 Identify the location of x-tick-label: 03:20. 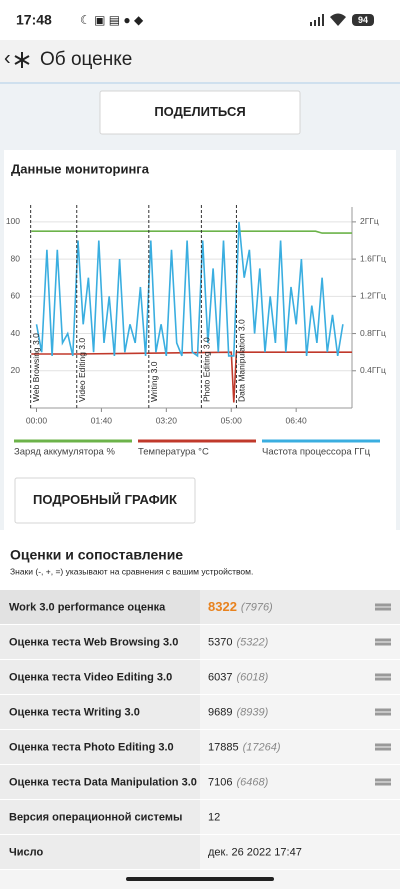
(167, 420).